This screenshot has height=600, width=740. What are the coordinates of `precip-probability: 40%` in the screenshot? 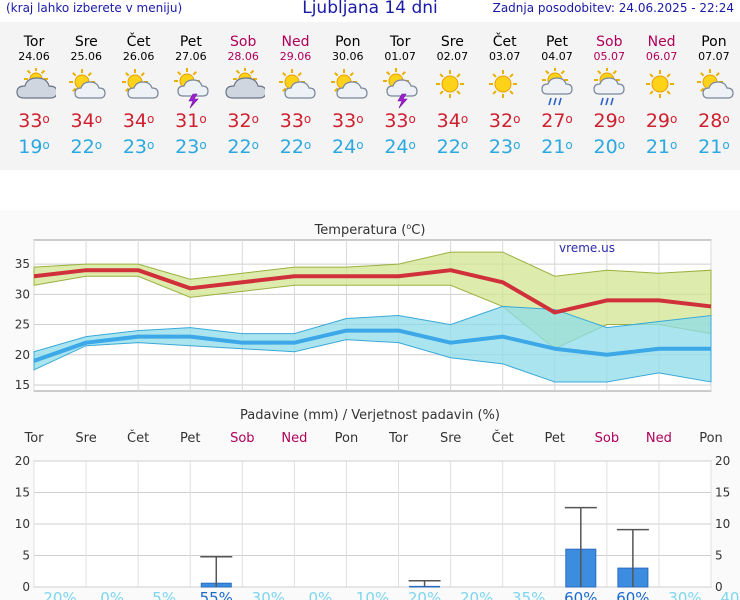 It's located at (730, 594).